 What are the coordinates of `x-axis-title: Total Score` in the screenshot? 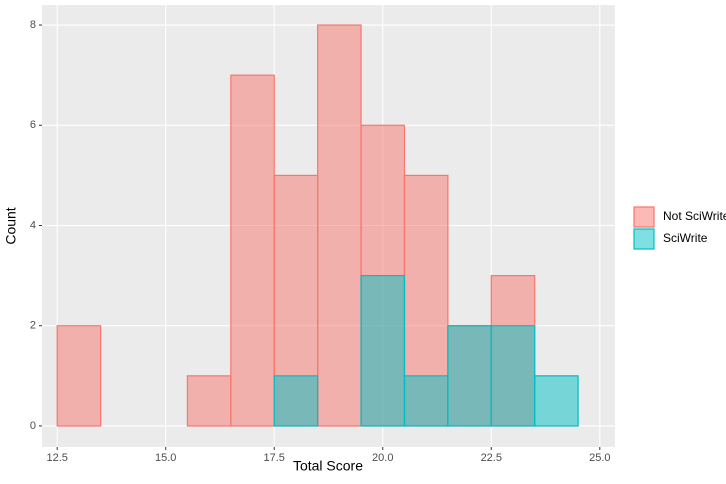 It's located at (328, 466).